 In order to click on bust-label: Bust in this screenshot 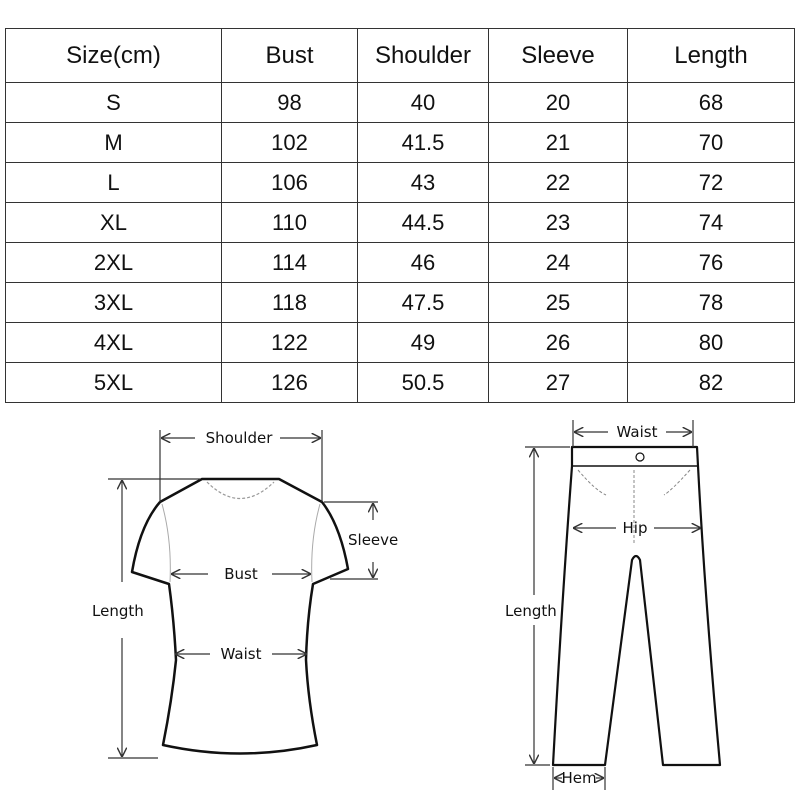, I will do `click(241, 574)`.